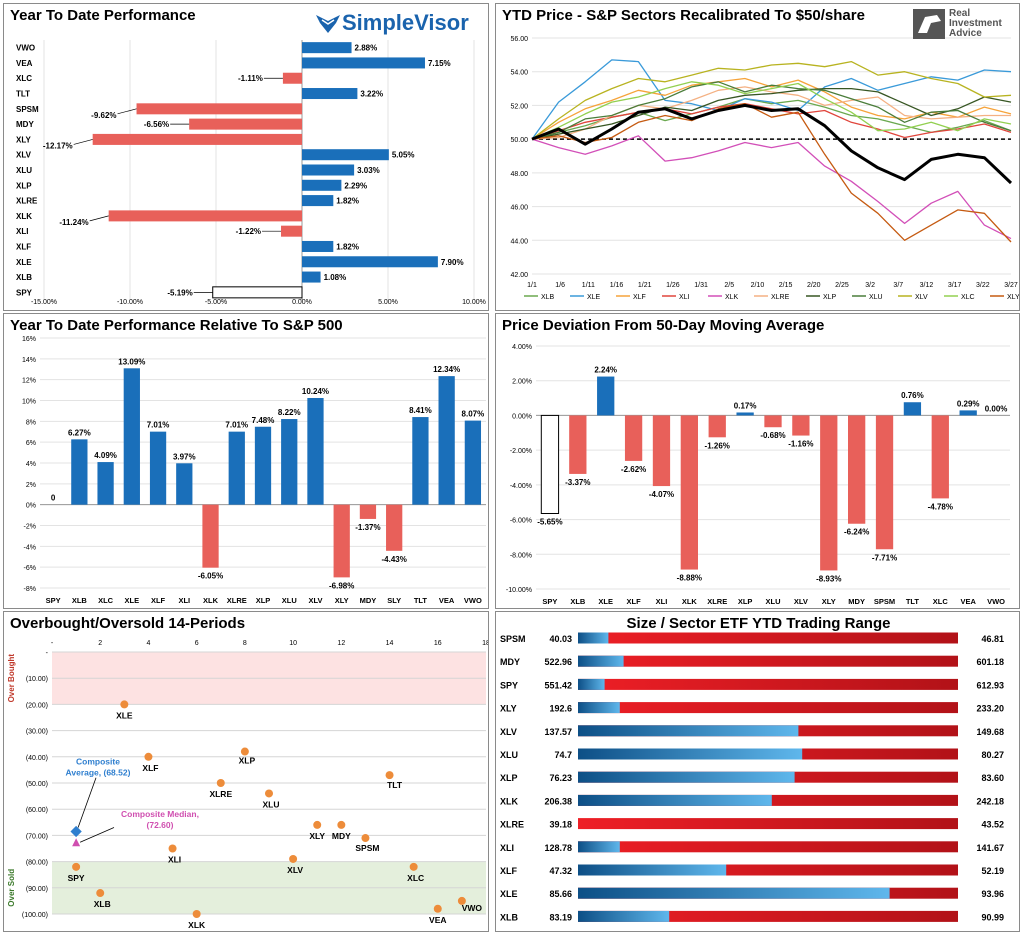 This screenshot has width=1024, height=935. Describe the element at coordinates (521, 486) in the screenshot. I see `y-tick-label: -4.00%` at that location.